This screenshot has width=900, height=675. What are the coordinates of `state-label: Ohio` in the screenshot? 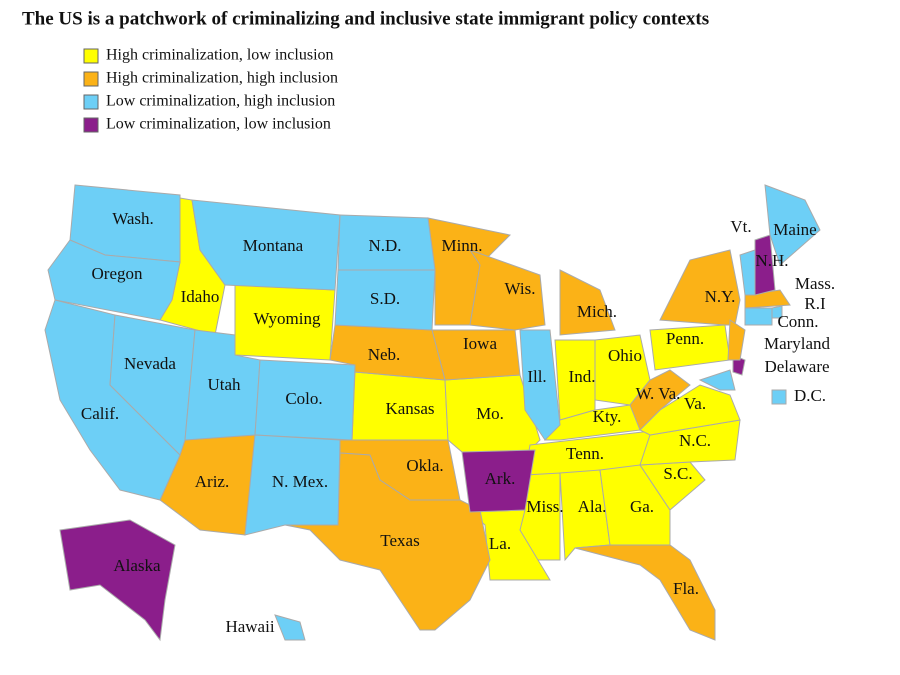 It's located at (625, 355).